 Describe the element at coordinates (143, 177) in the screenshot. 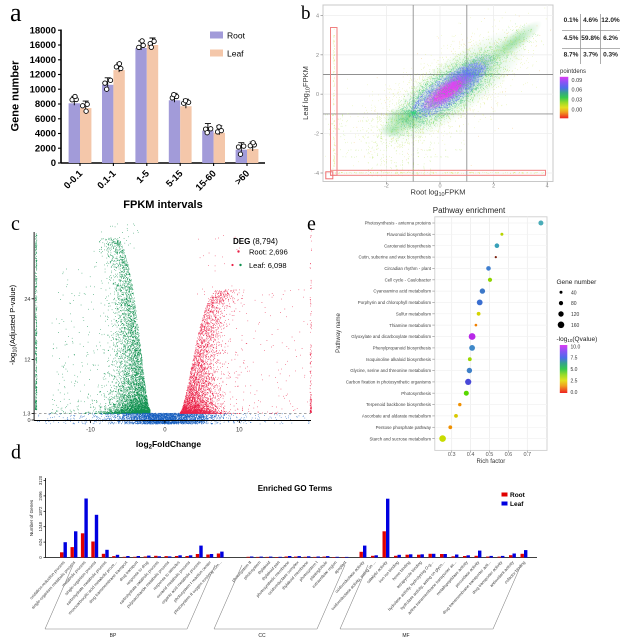

I see `svg-text: 1-5` at that location.